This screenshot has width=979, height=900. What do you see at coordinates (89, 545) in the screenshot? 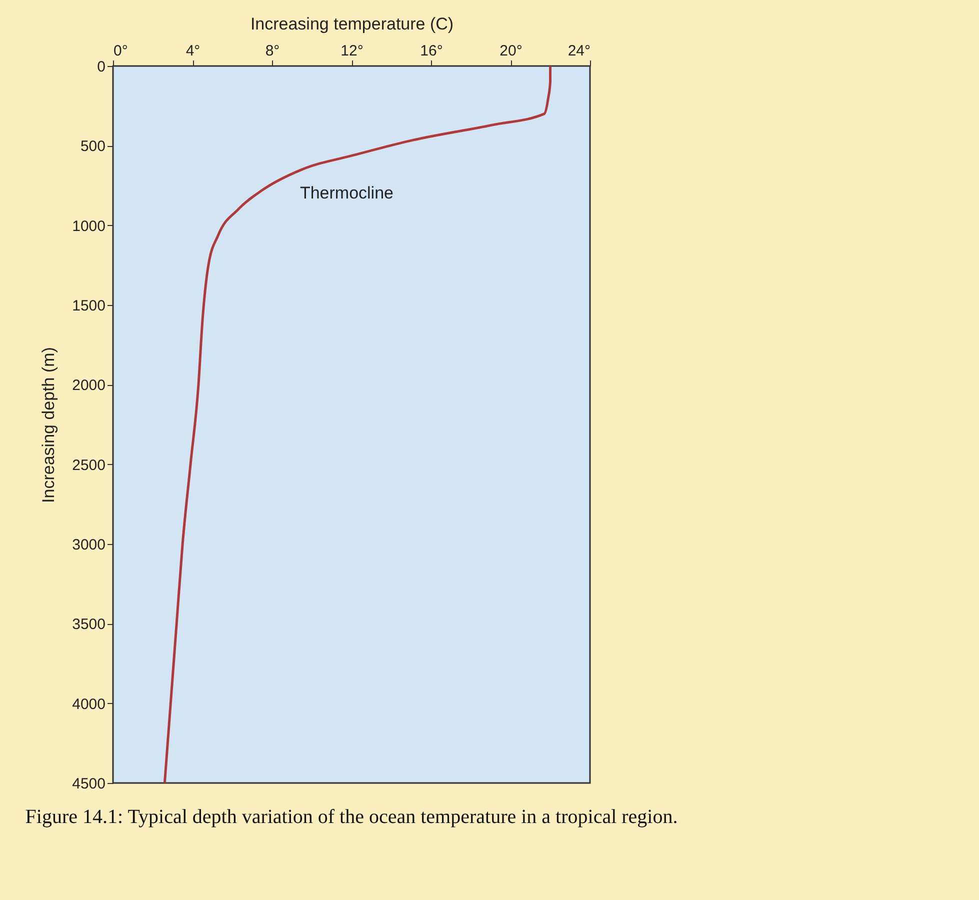
I see `y-tick-label: 3000` at bounding box center [89, 545].